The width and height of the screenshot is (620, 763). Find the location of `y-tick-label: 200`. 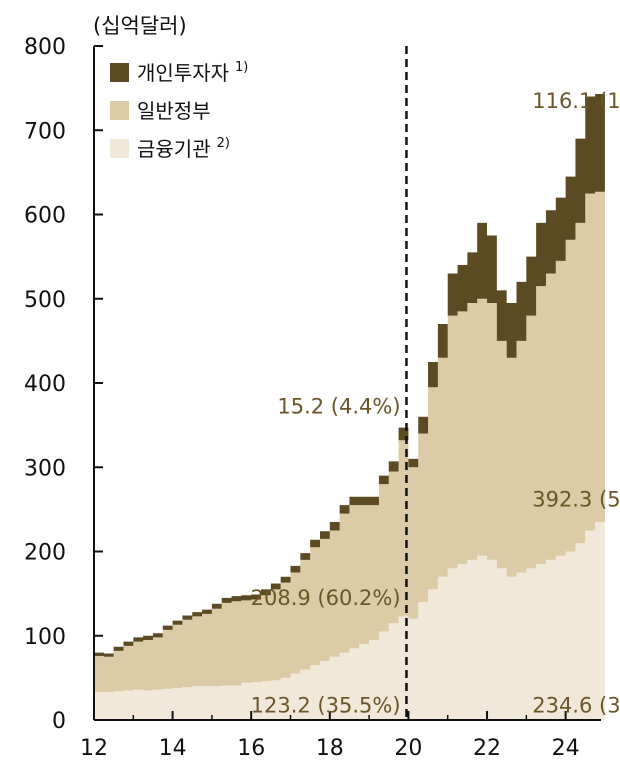

y-tick-label: 200 is located at coordinates (45, 553).